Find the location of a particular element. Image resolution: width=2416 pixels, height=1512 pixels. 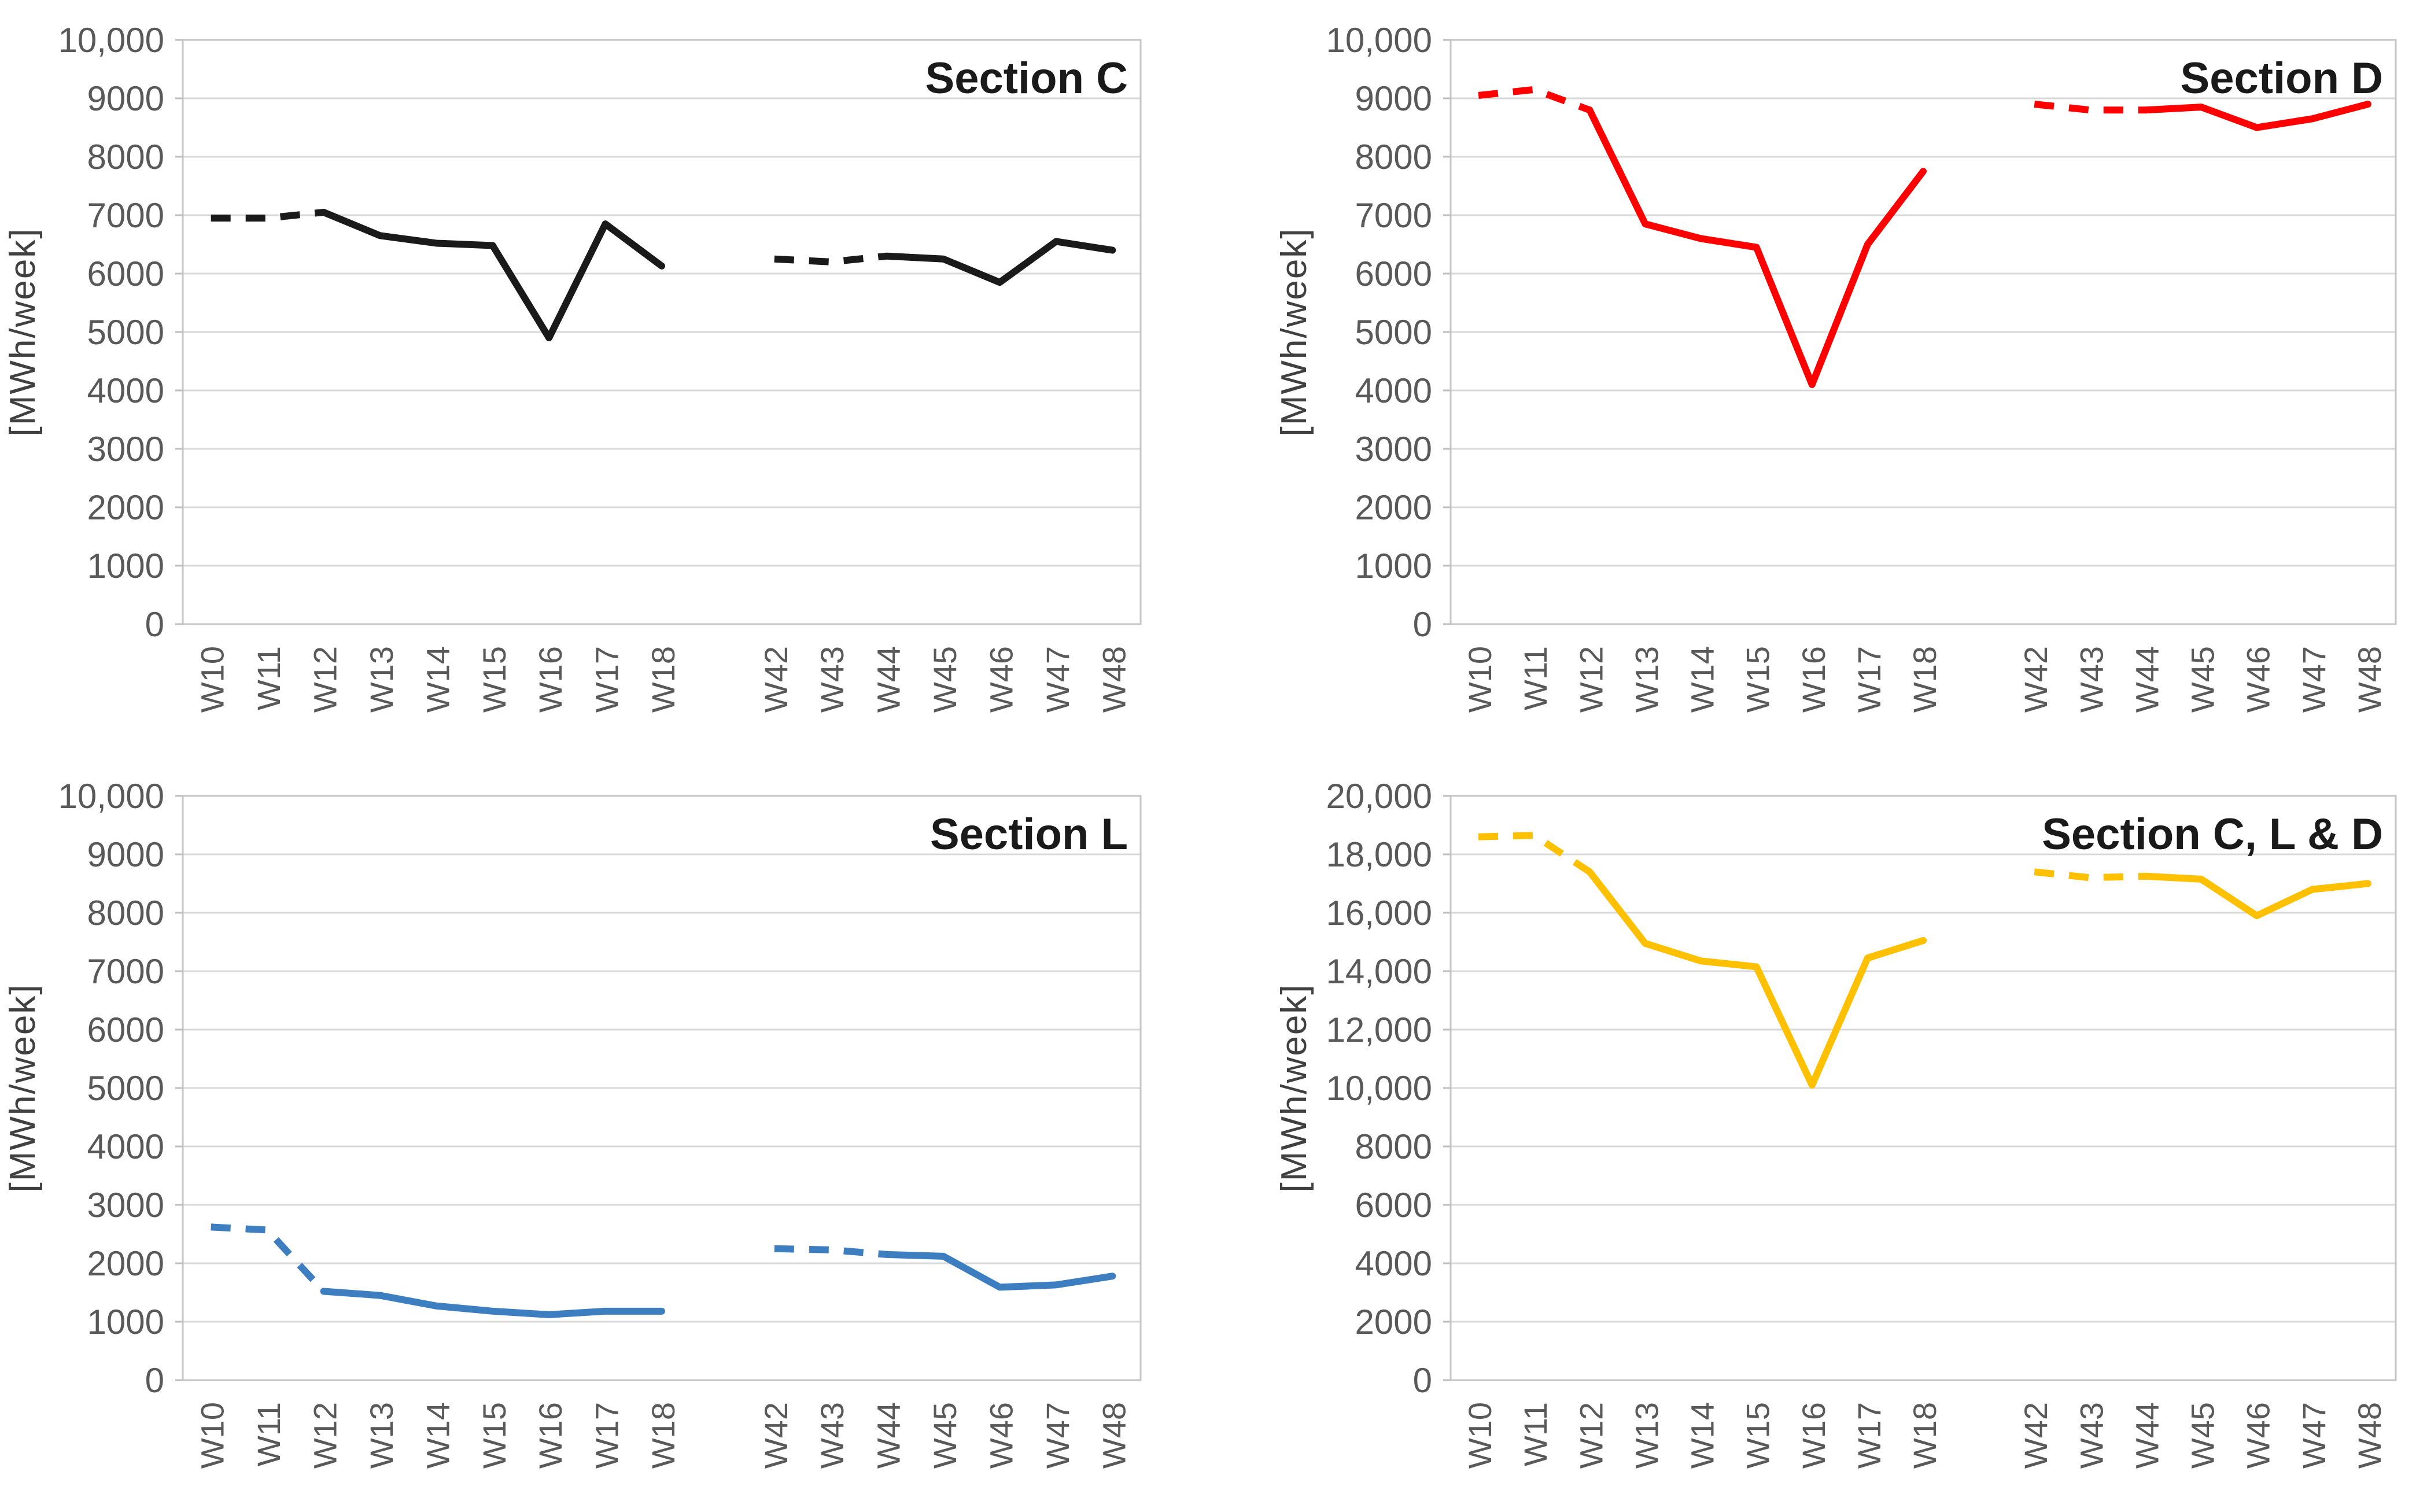

y-axis-tick-label: 20,000 is located at coordinates (1379, 796).